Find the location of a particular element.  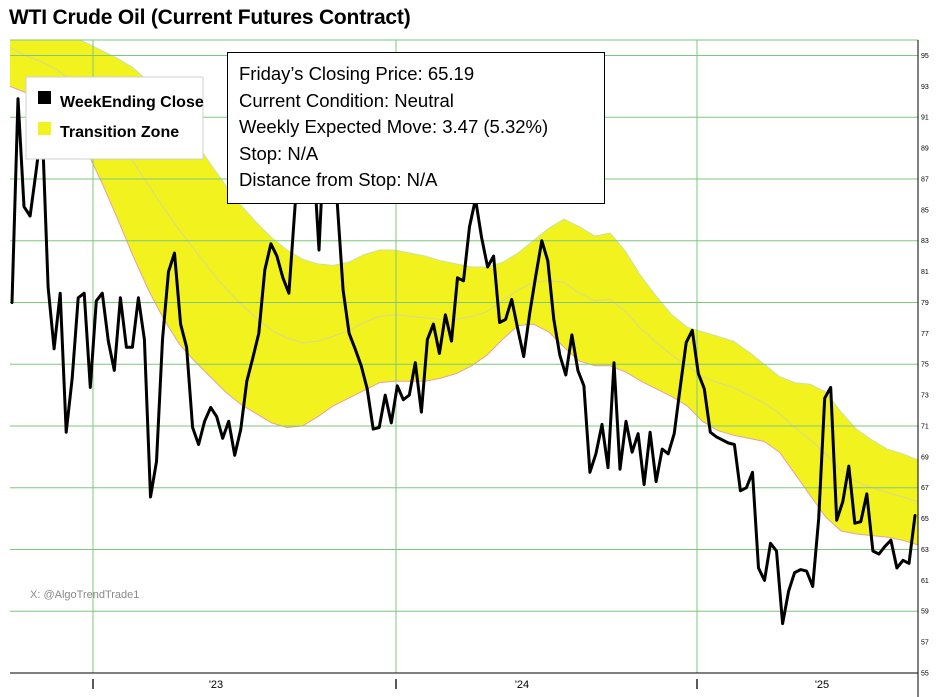

y-tick-label-73: 73 is located at coordinates (925, 396).